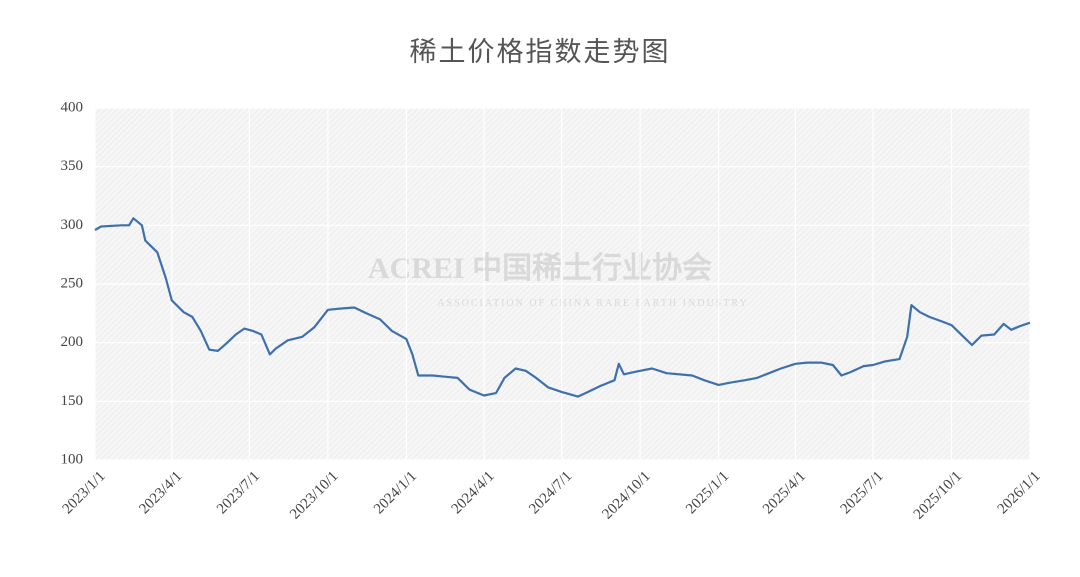  Describe the element at coordinates (72, 459) in the screenshot. I see `y-tick-label: 100` at that location.